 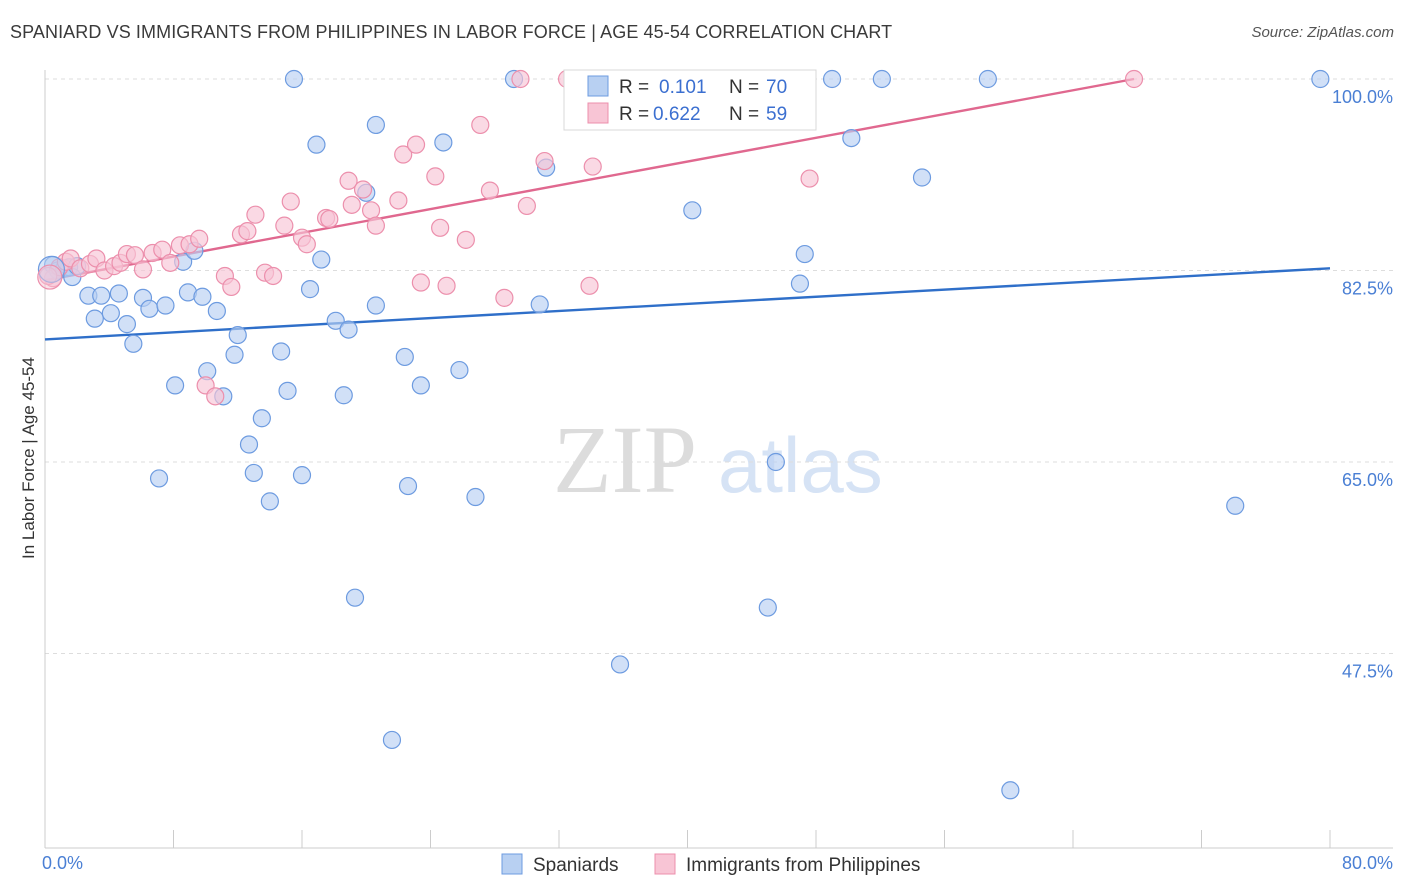 I want to click on stats-legend-r-value-2: 0.622, so click(x=677, y=114).